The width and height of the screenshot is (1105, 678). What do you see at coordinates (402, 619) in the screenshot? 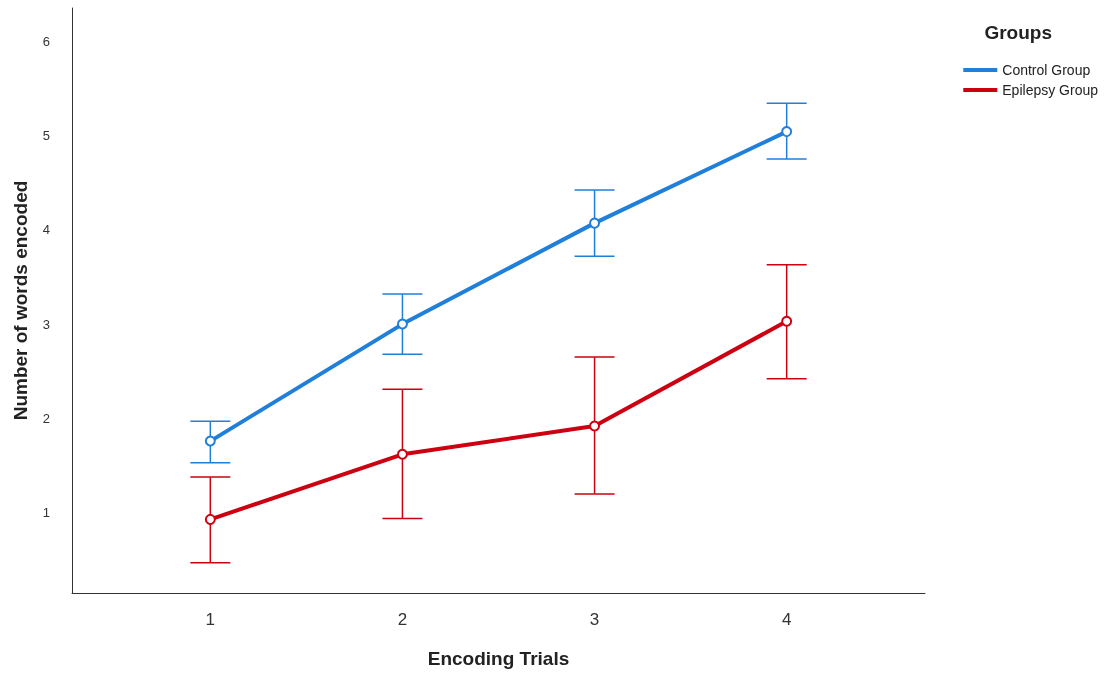
I see `x-tick-label: 2` at bounding box center [402, 619].